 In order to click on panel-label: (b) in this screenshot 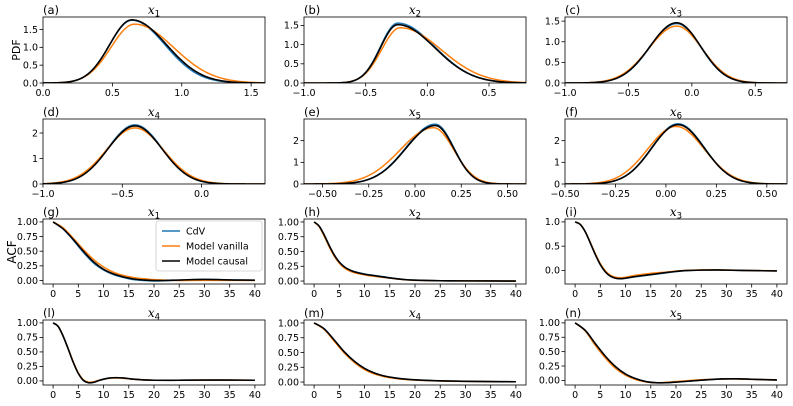, I will do `click(312, 10)`.